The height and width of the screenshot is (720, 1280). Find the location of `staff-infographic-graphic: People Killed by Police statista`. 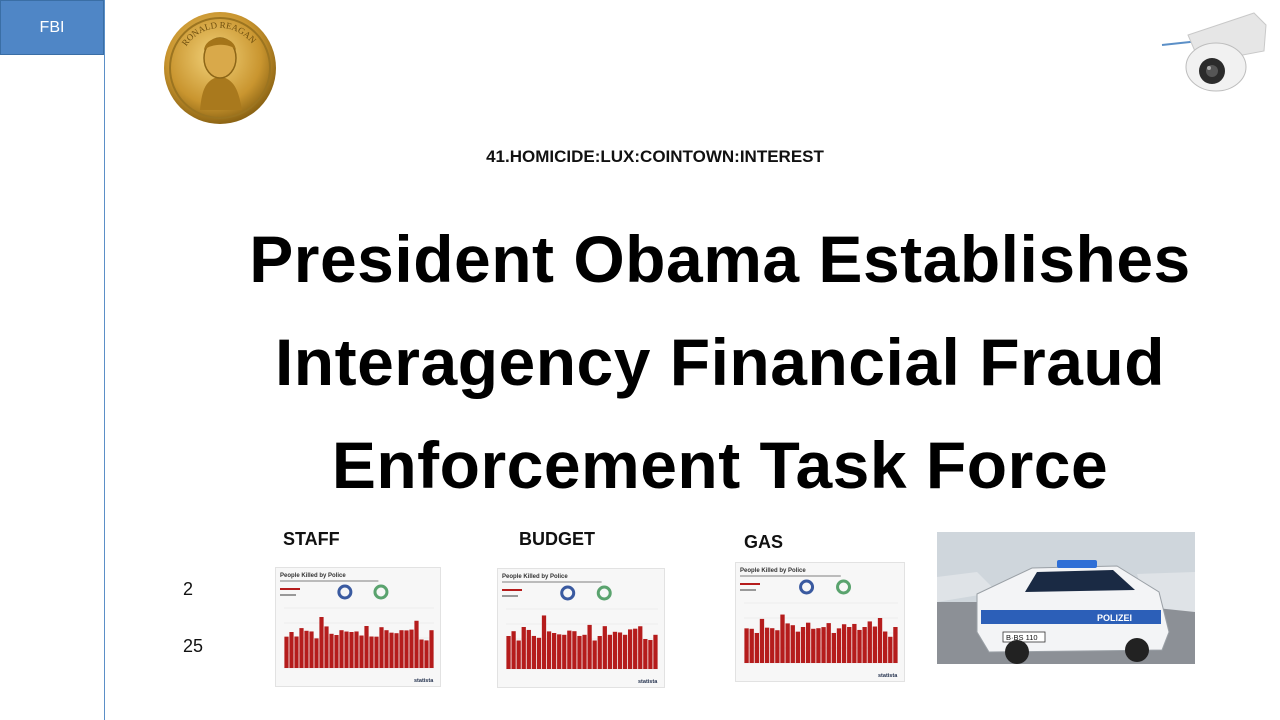

staff-infographic-graphic: People Killed by Police statista is located at coordinates (357, 628).